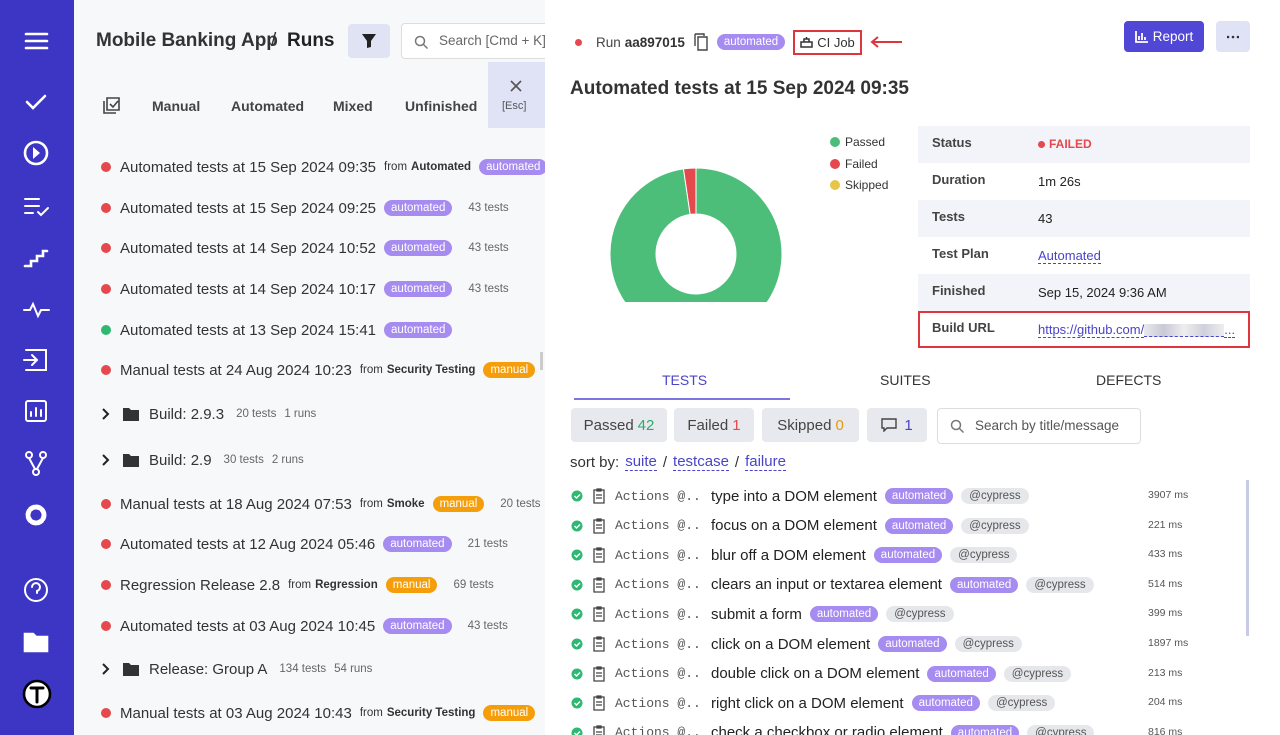 Image resolution: width=1280 pixels, height=735 pixels. I want to click on test-time: 433 ms, so click(1165, 554).